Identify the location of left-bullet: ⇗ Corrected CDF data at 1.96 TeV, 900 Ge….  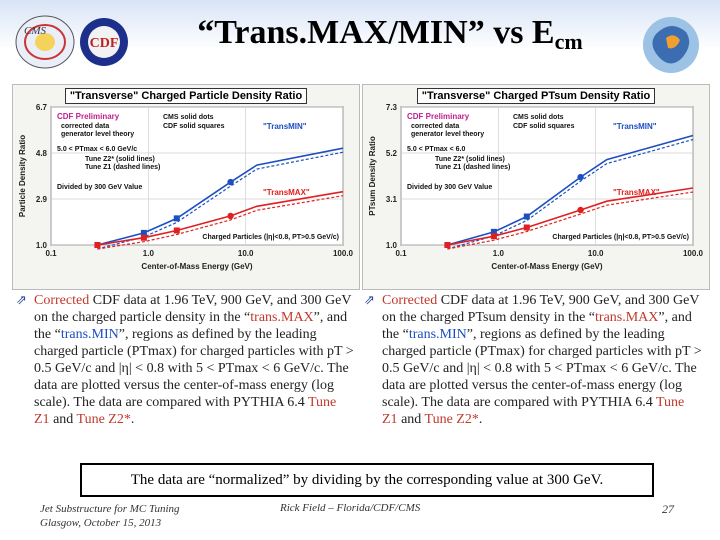
(186, 377).